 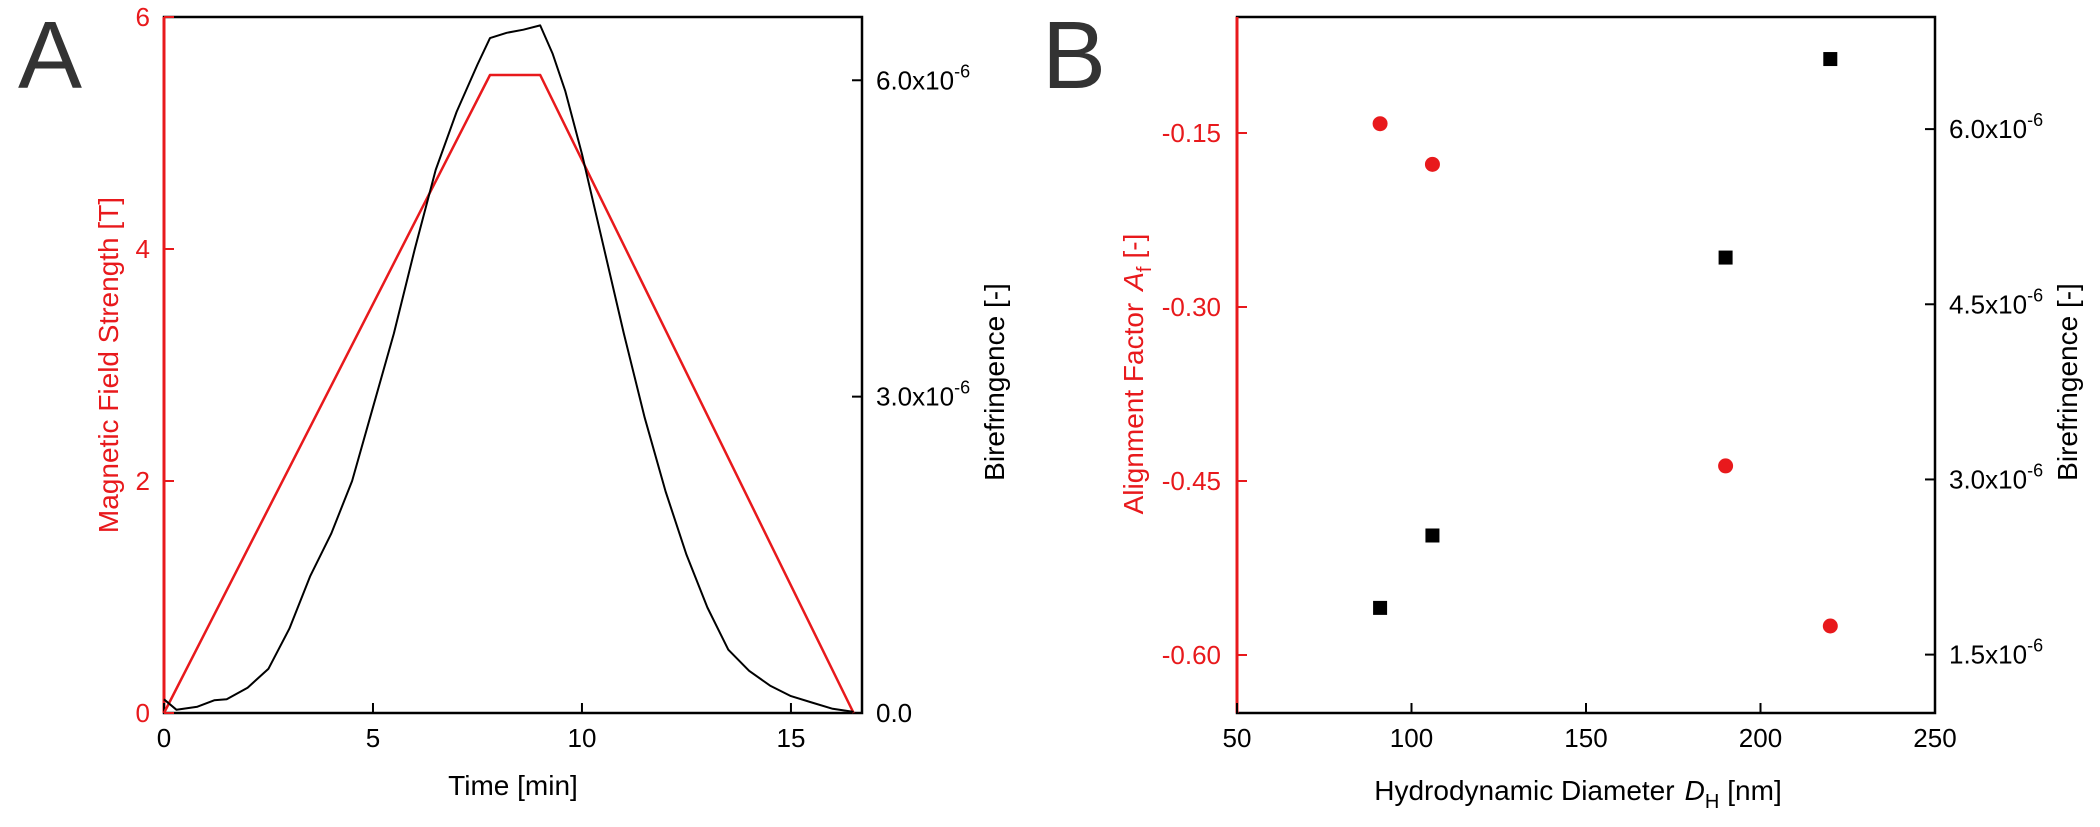 What do you see at coordinates (513, 785) in the screenshot?
I see `panel-a-x-axis-title: Time [min]` at bounding box center [513, 785].